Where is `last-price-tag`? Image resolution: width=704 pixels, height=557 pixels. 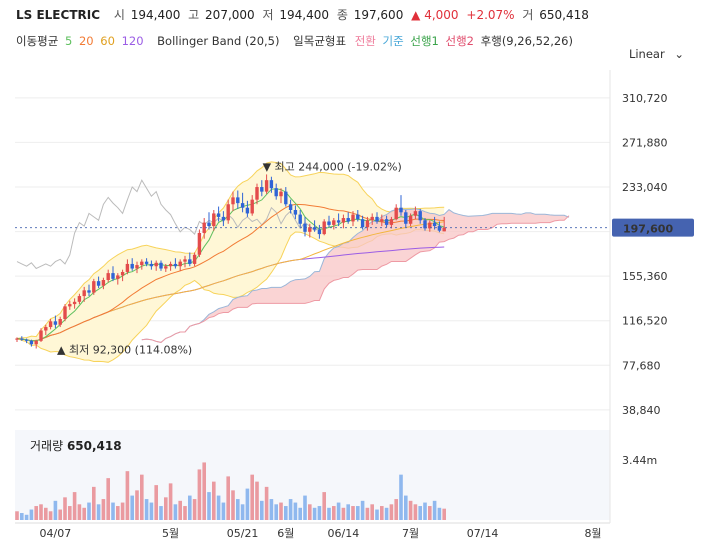 last-price-tag is located at coordinates (653, 227).